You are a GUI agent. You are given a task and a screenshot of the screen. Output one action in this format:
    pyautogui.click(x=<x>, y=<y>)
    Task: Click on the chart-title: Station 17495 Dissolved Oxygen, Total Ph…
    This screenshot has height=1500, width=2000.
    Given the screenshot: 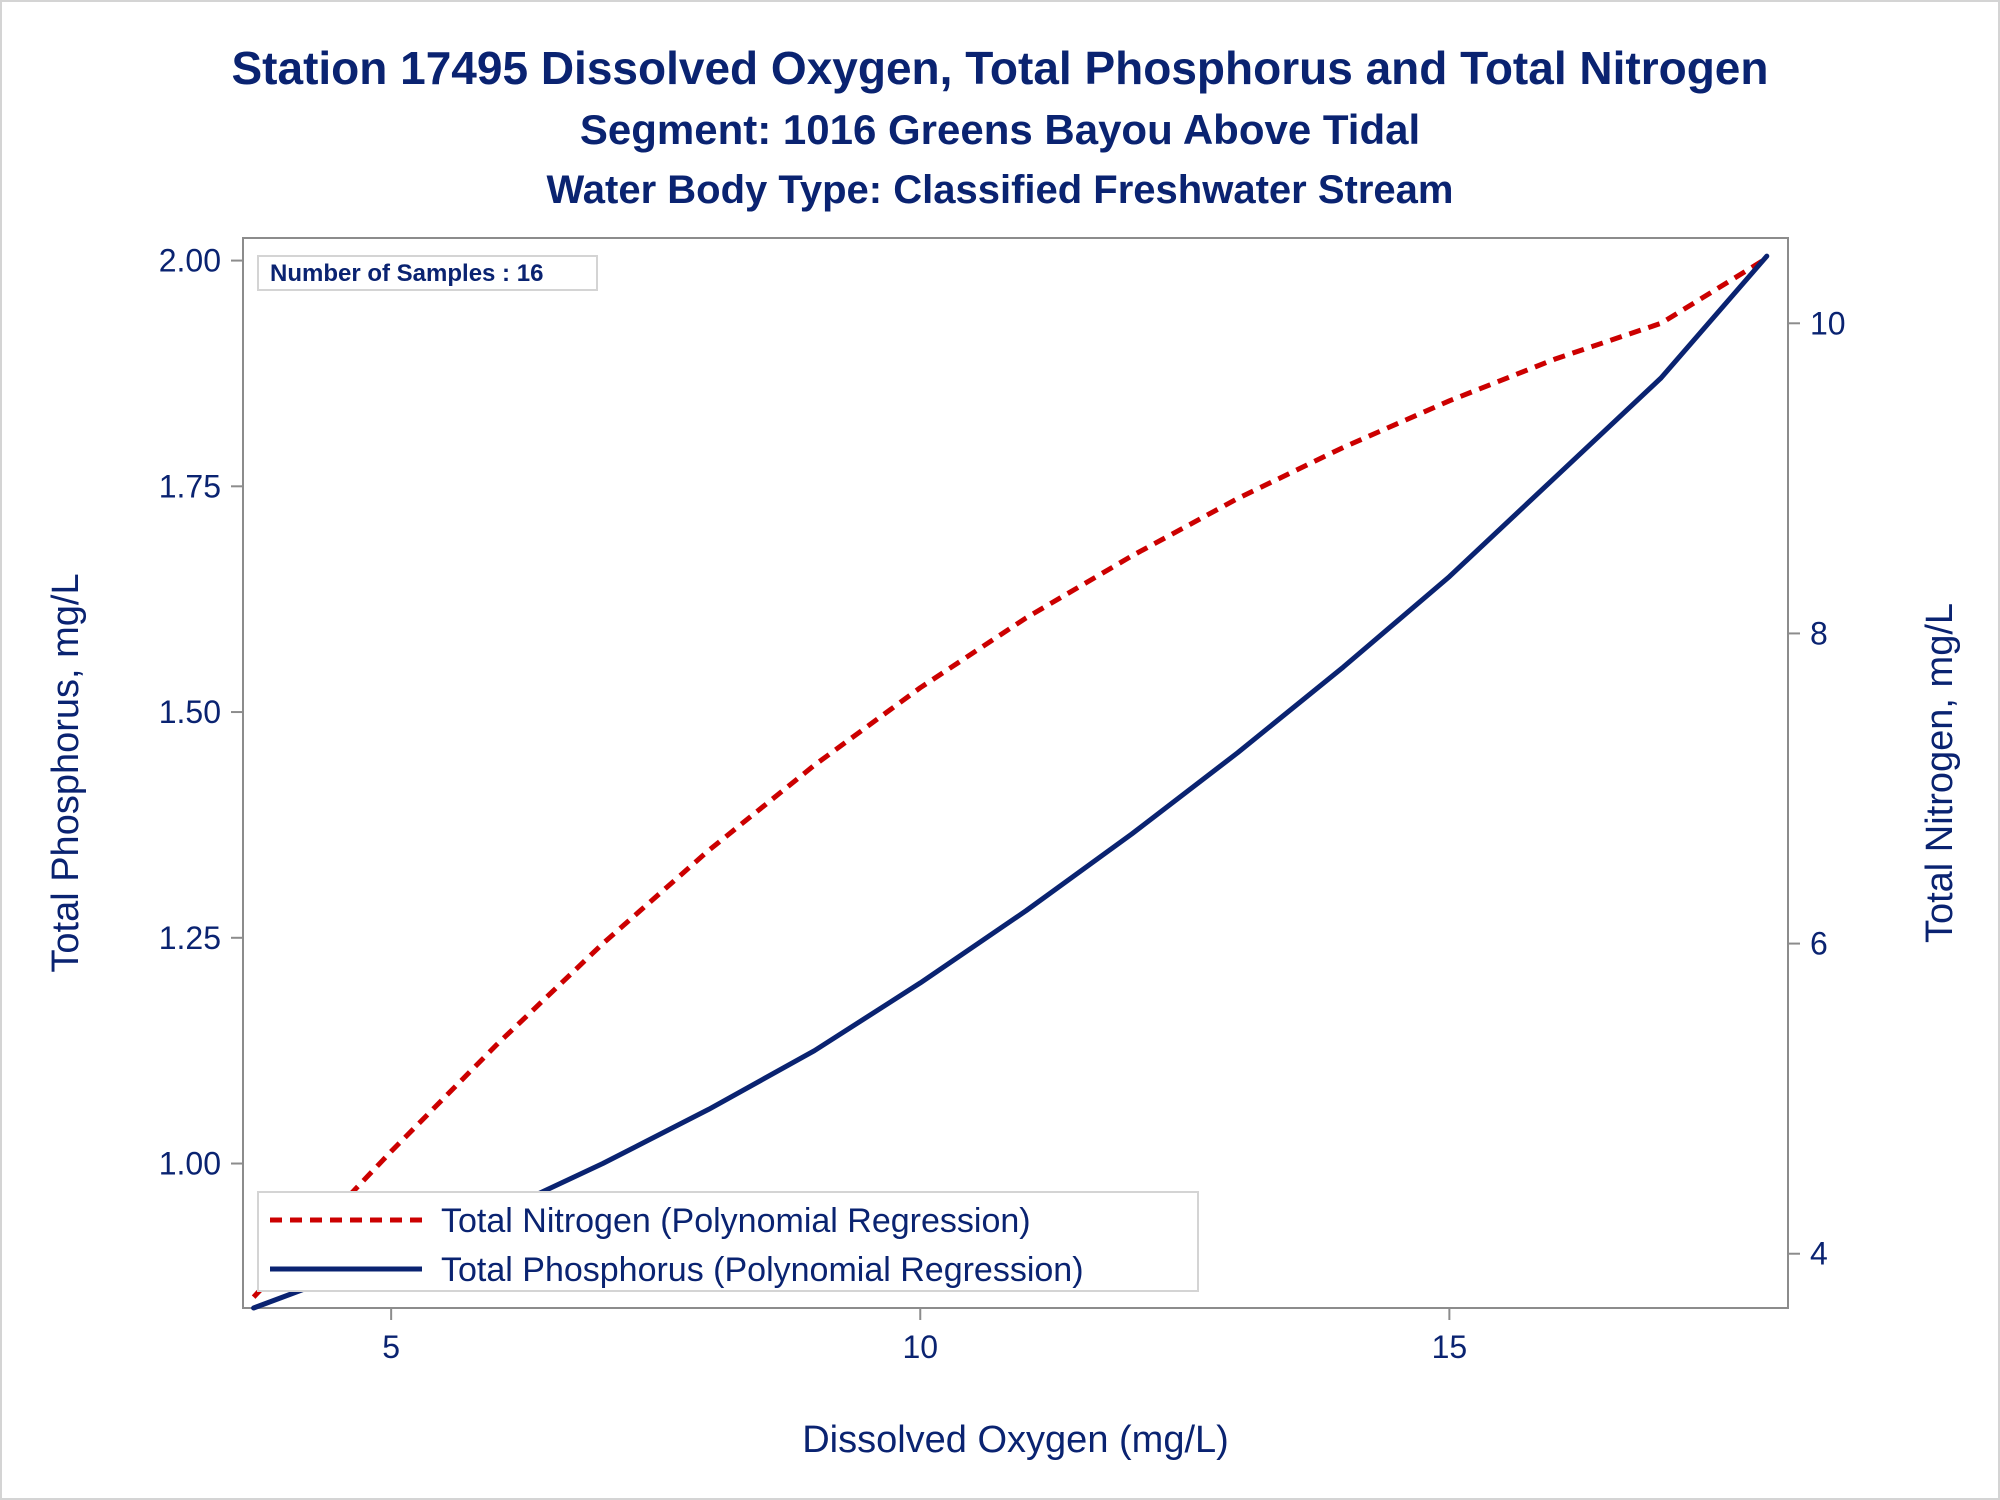 What is the action you would take?
    pyautogui.click(x=1000, y=68)
    